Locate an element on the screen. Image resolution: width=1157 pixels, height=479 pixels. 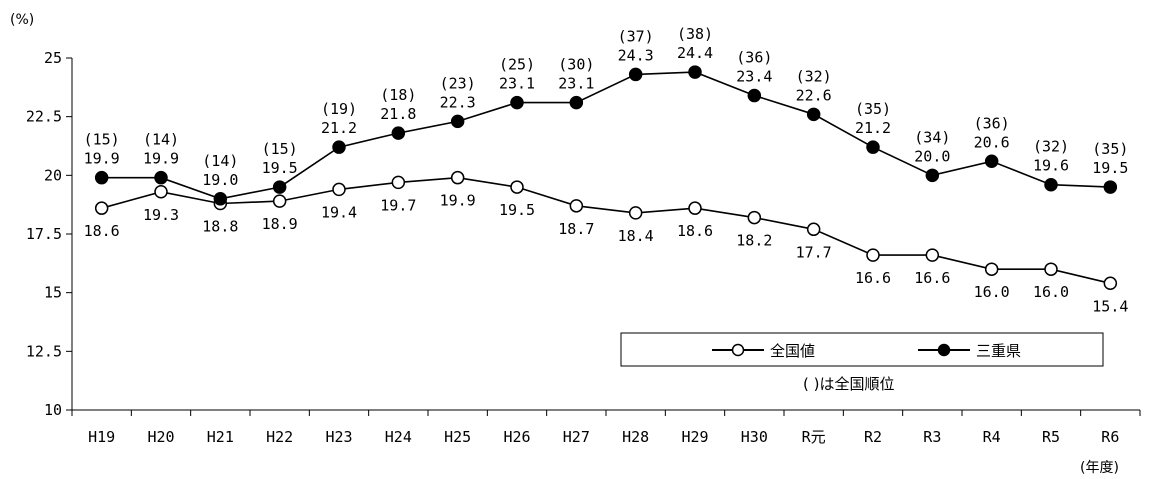
mie-value-label: 23.4 is located at coordinates (754, 77).